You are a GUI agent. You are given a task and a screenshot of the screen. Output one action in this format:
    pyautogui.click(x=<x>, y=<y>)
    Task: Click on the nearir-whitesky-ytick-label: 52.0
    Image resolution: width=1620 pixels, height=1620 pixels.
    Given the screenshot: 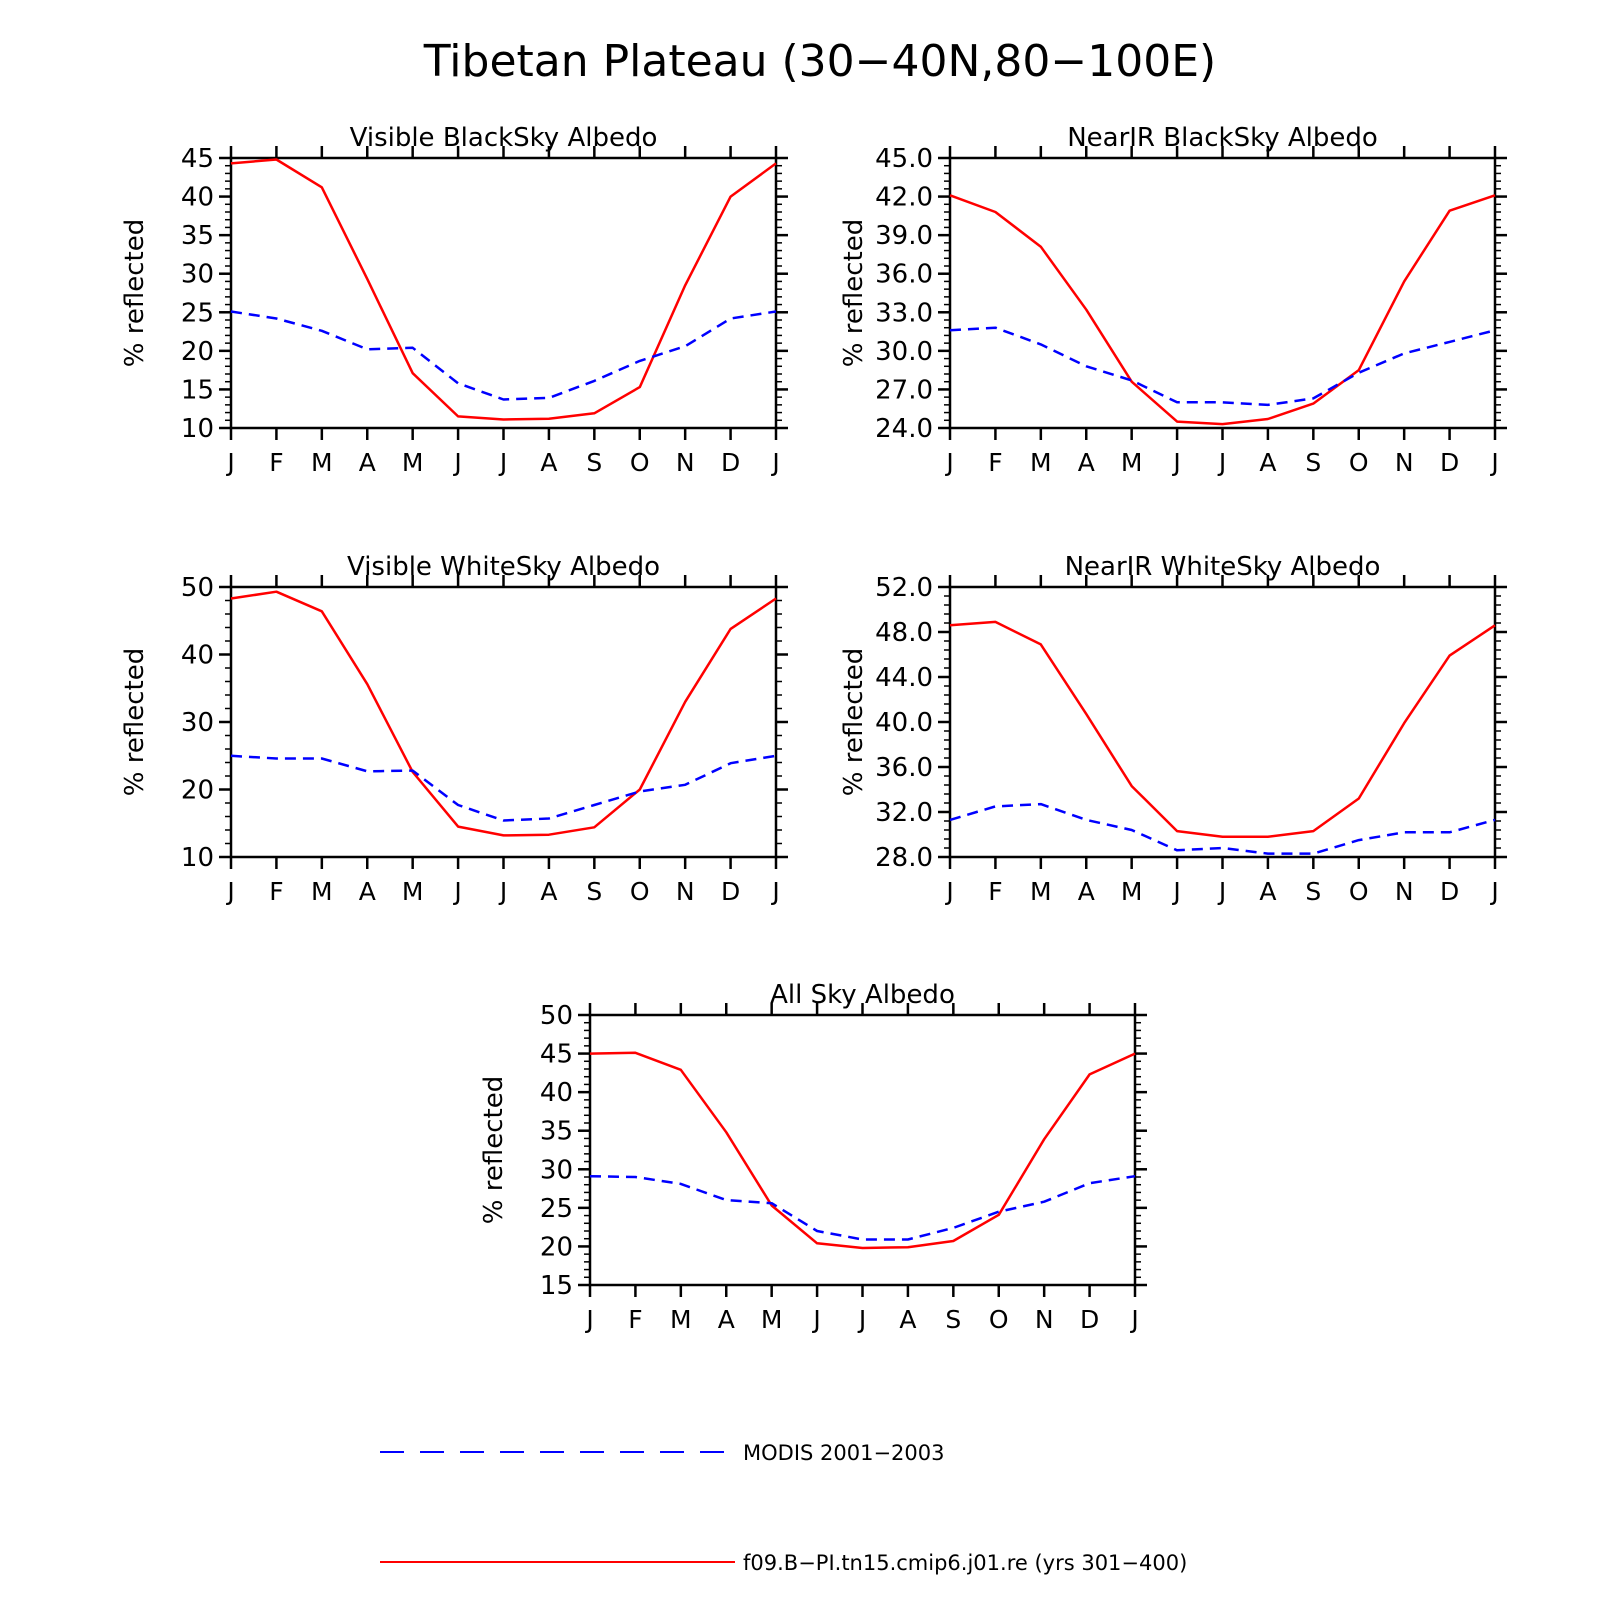 What is the action you would take?
    pyautogui.click(x=904, y=588)
    